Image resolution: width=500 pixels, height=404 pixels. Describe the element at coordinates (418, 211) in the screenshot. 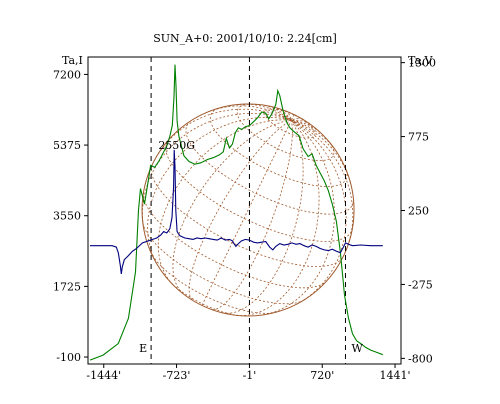

I see `y-right-tick-label: 250` at that location.